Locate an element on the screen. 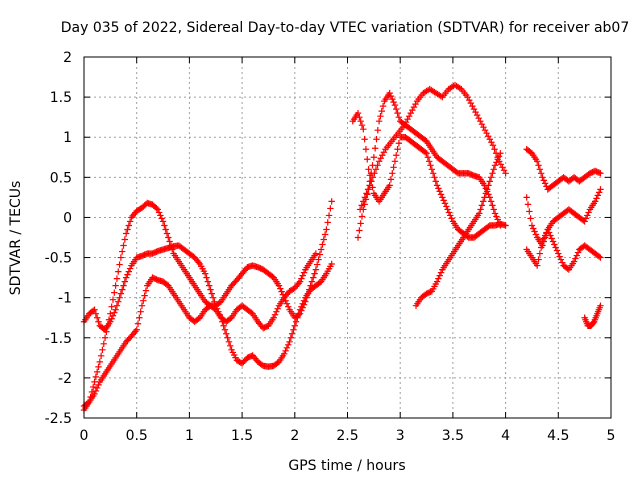 The height and width of the screenshot is (480, 640). y-tick-label: 0 is located at coordinates (67, 218).